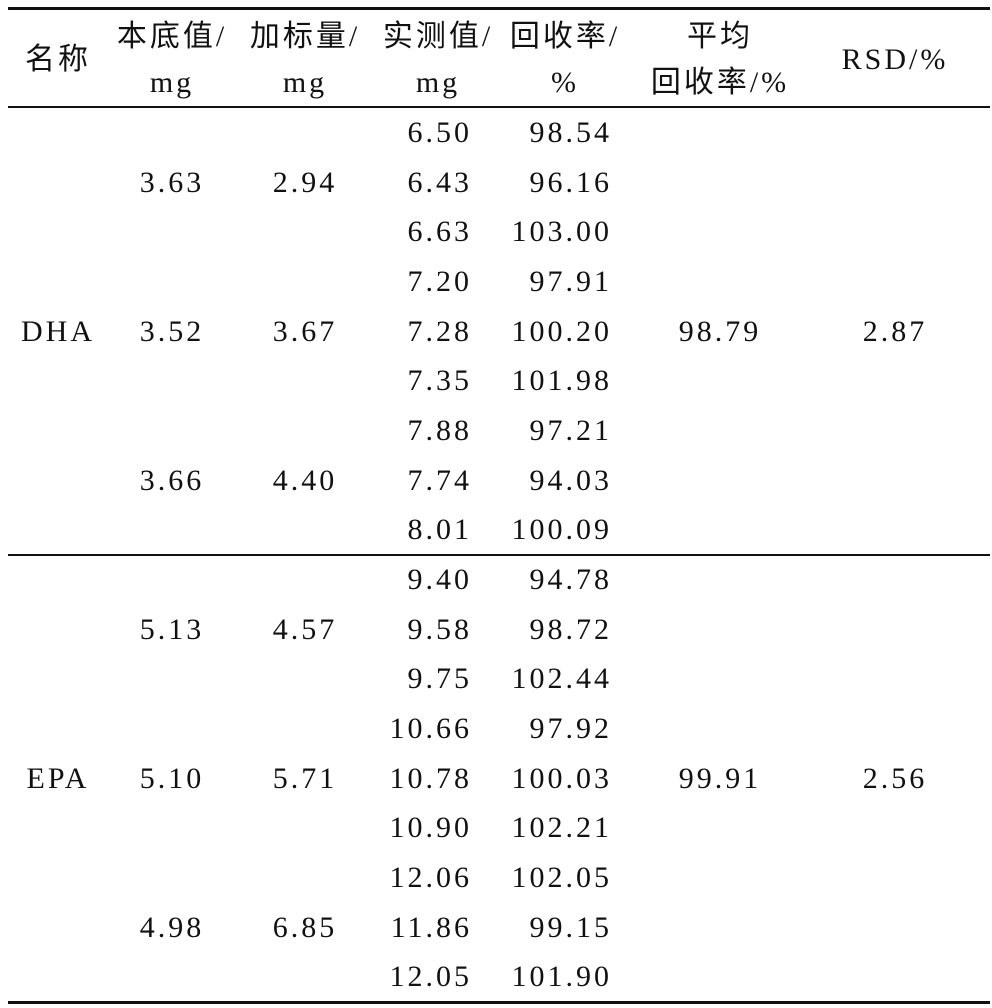  I want to click on recovery-value: 98.54, so click(570, 132).